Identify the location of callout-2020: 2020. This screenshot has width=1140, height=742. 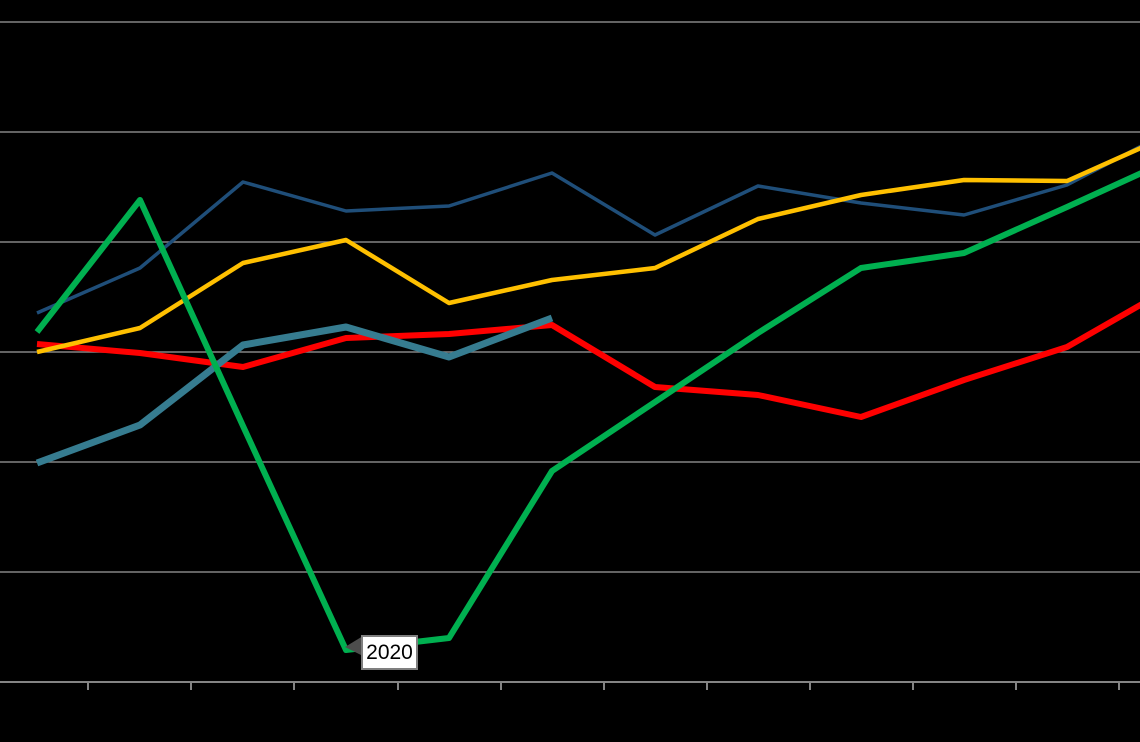
(389, 652).